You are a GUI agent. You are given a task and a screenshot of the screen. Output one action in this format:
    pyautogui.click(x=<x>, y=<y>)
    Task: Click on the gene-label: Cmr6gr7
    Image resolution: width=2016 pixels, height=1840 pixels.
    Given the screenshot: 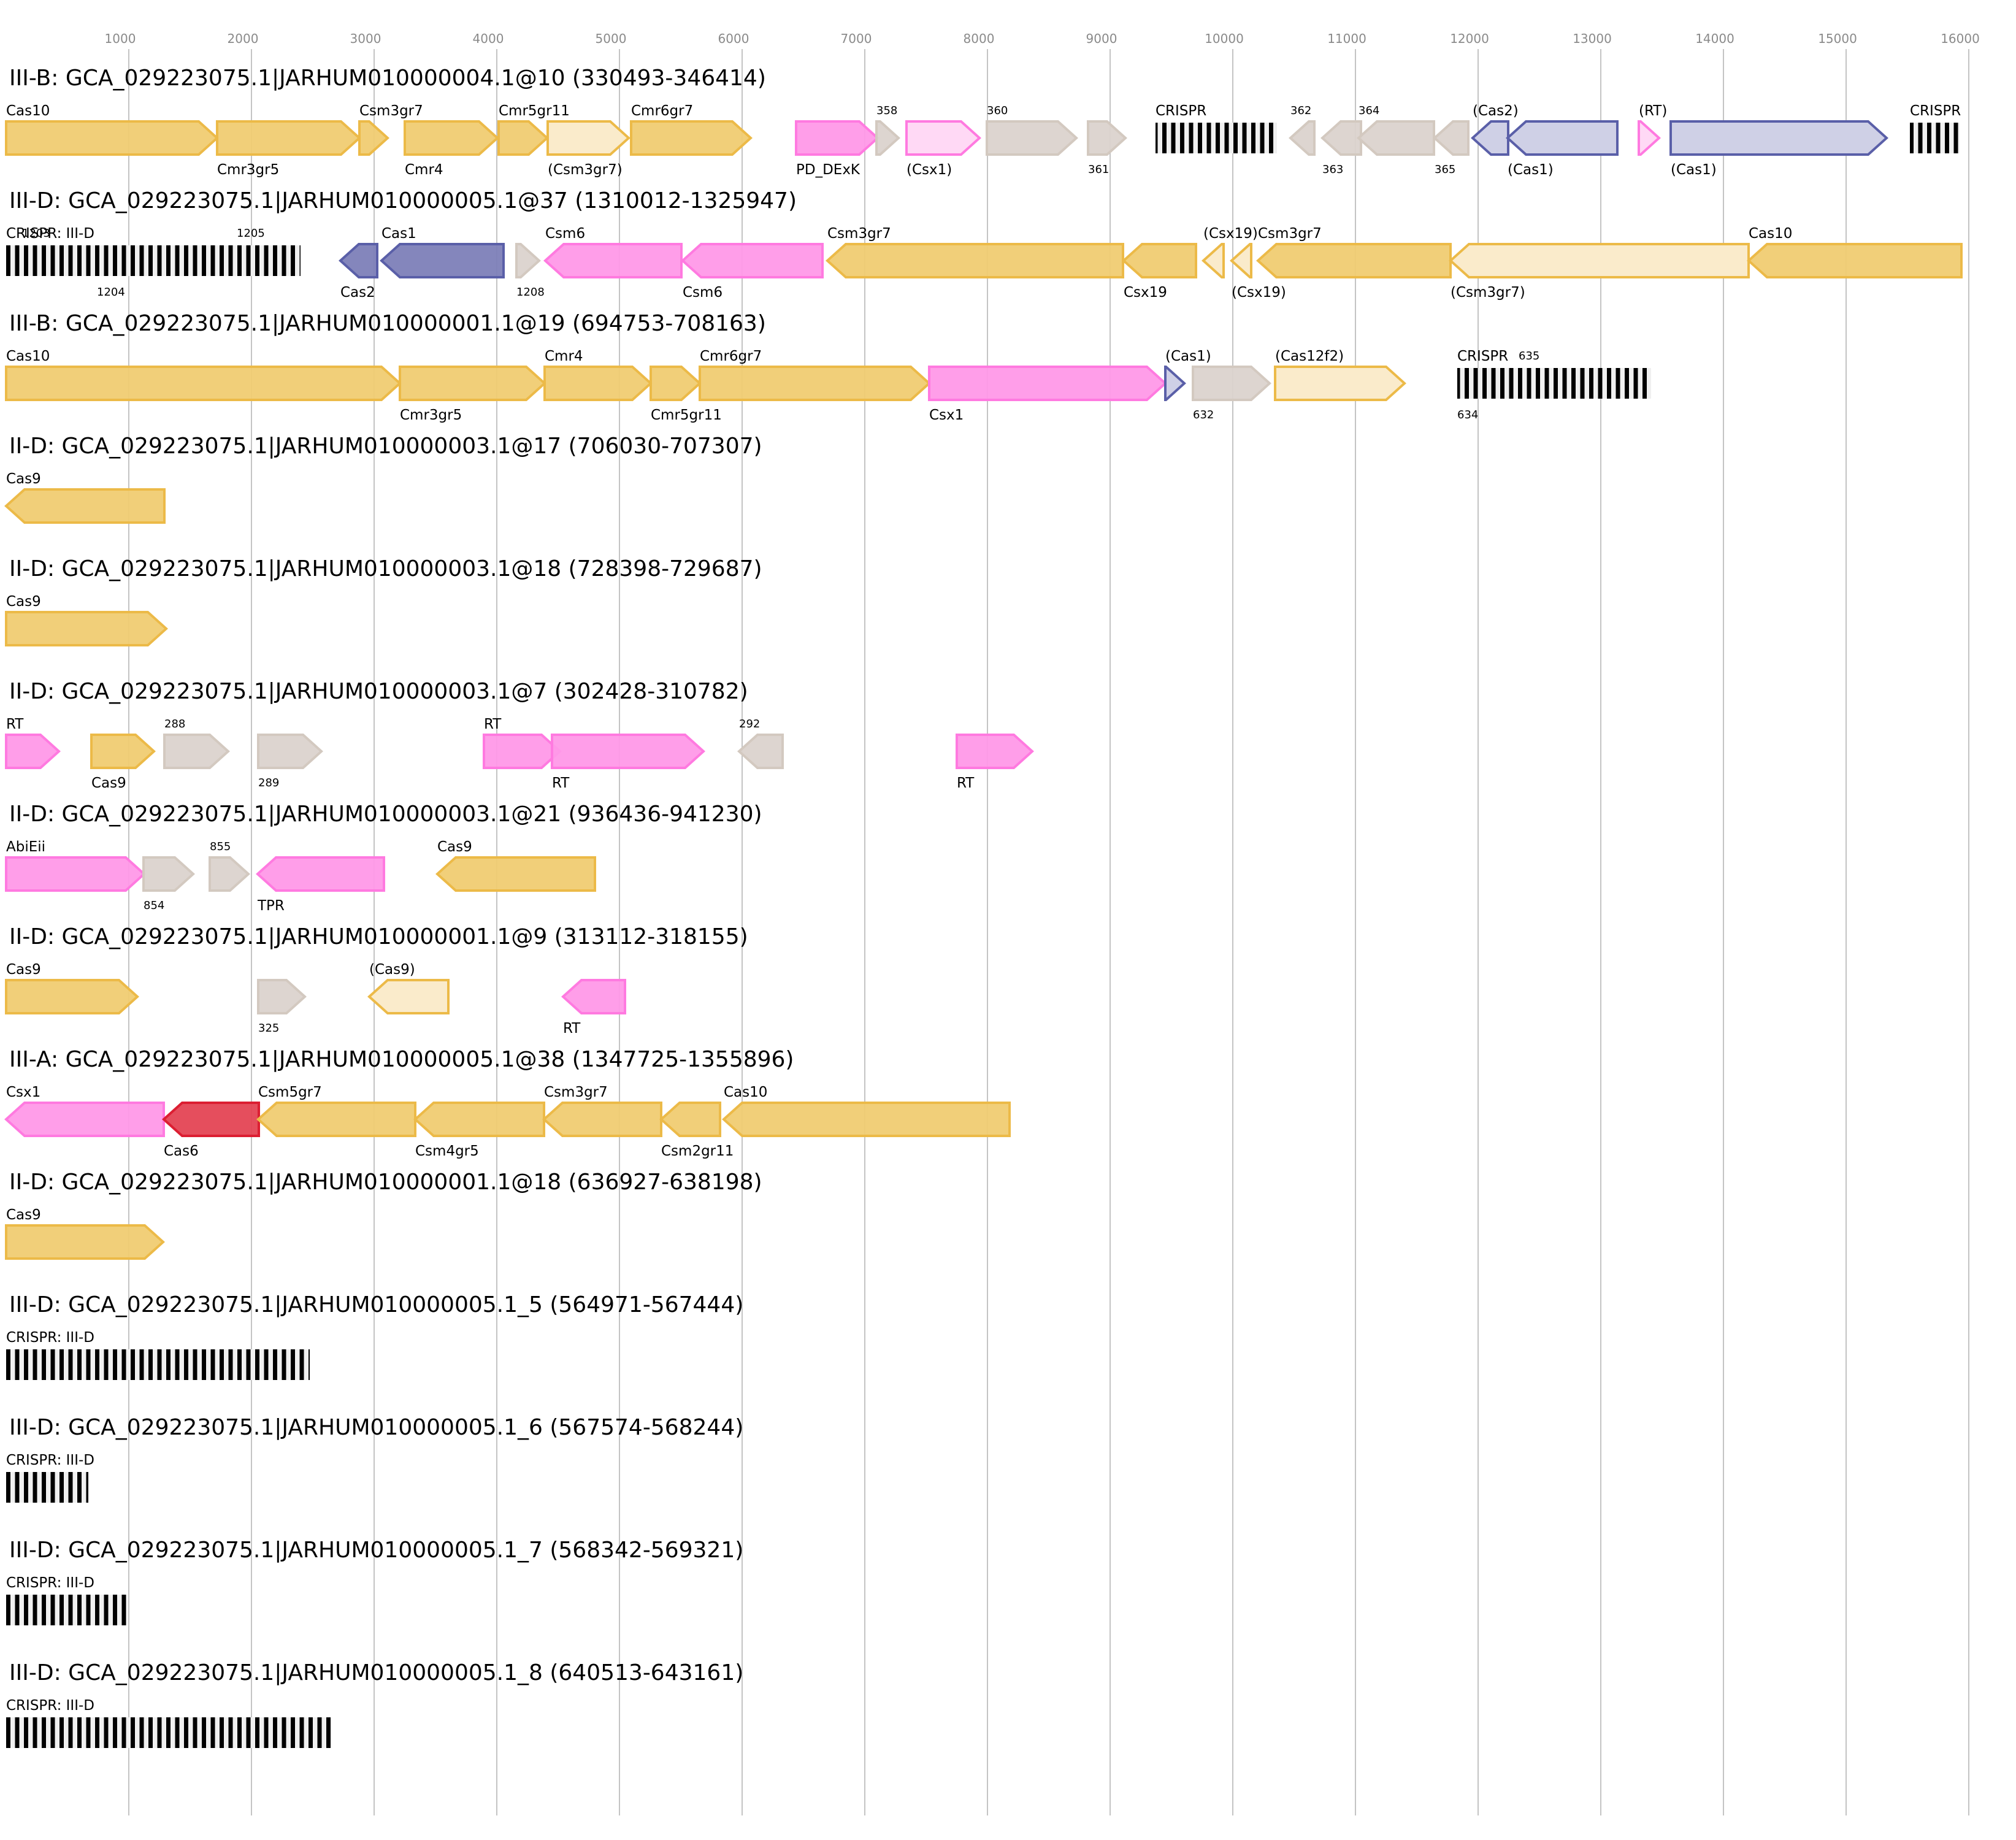 What is the action you would take?
    pyautogui.click(x=662, y=111)
    